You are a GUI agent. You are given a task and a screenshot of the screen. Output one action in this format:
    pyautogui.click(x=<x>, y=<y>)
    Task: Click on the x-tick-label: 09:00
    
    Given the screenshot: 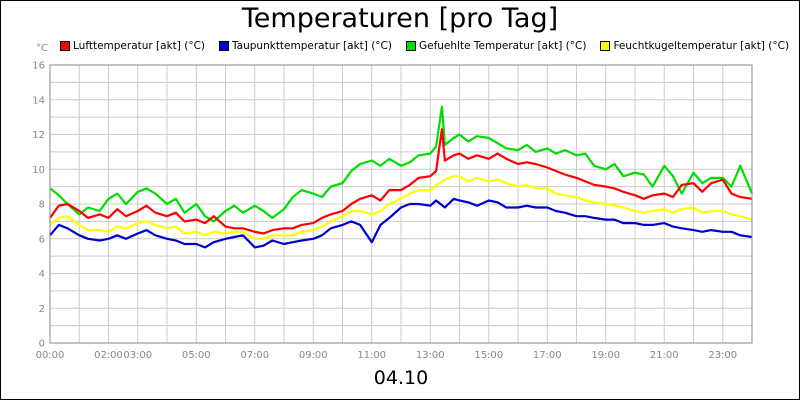 What is the action you would take?
    pyautogui.click(x=313, y=355)
    